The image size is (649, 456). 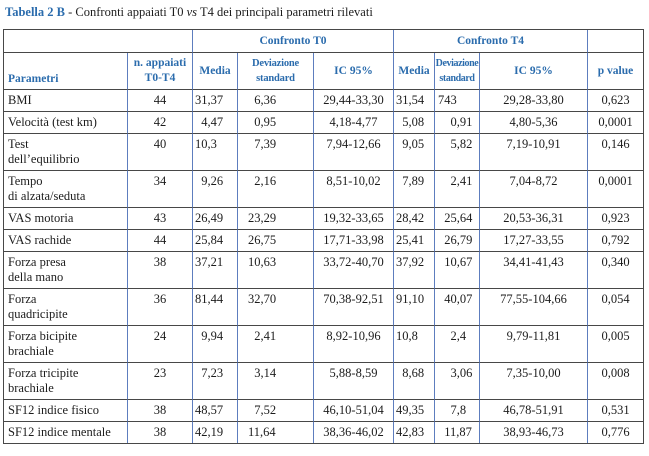 I want to click on cell-media-t4: 37,92, so click(x=414, y=270).